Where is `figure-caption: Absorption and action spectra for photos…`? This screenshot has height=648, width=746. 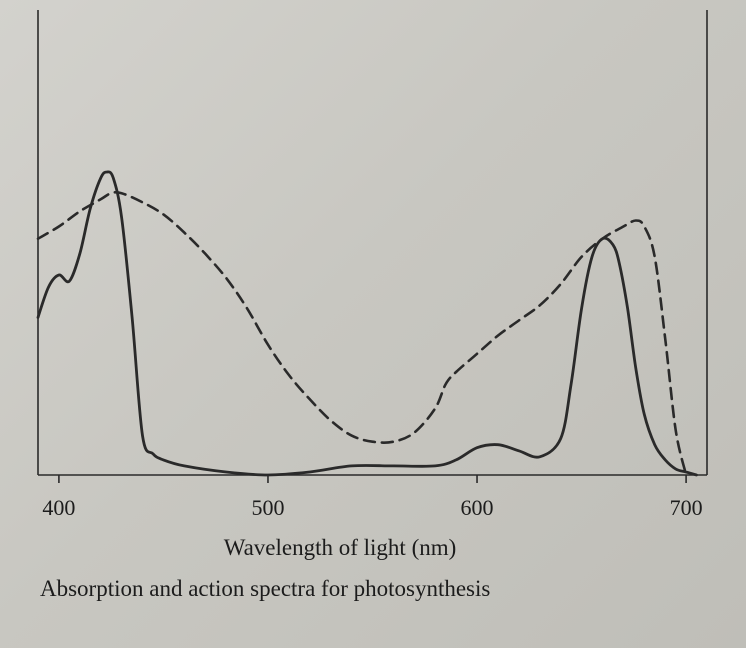 figure-caption: Absorption and action spectra for photos… is located at coordinates (265, 588).